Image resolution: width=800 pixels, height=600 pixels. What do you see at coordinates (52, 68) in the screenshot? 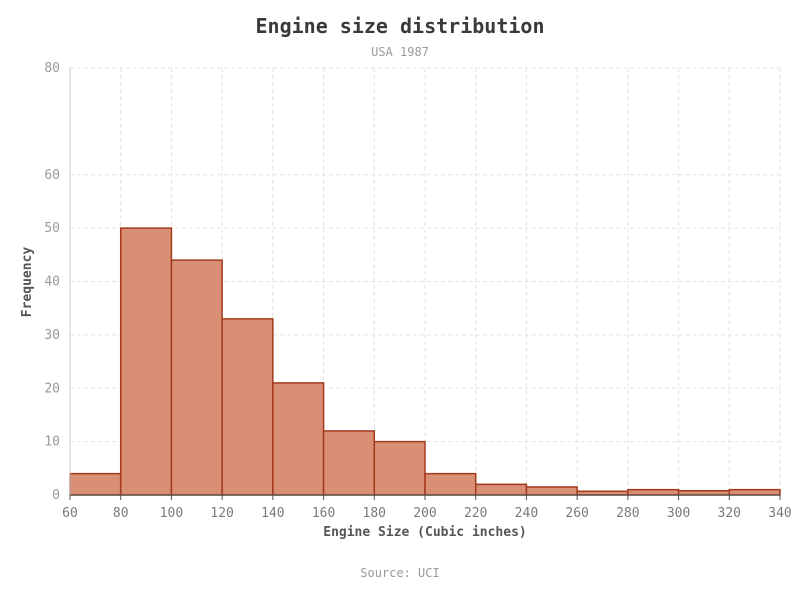
I see `y-tick-label: 80` at bounding box center [52, 68].